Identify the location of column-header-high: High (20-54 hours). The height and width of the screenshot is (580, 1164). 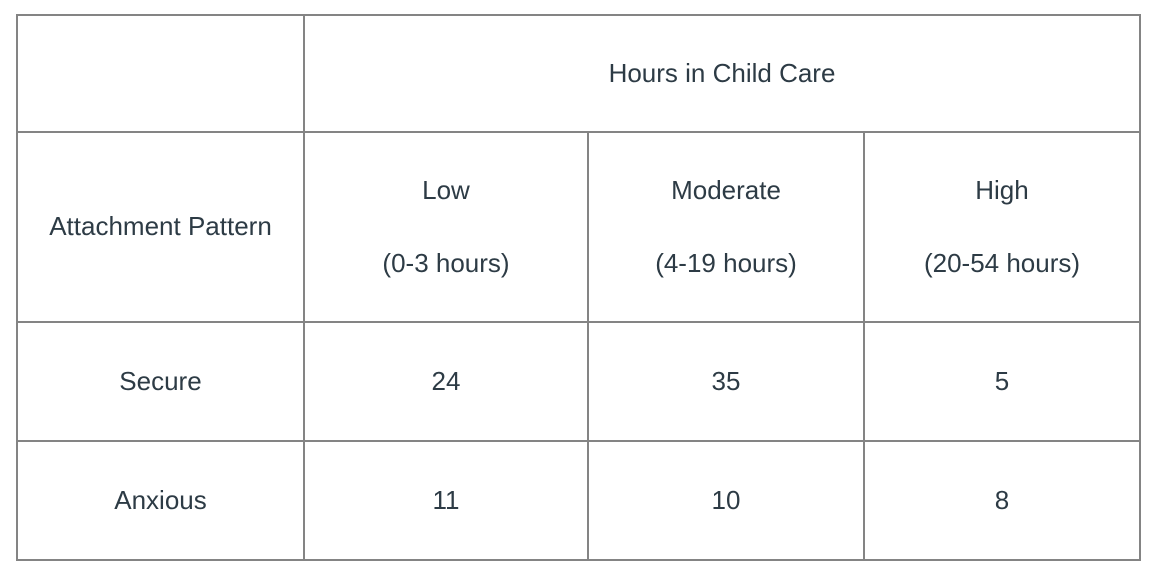
(1002, 227).